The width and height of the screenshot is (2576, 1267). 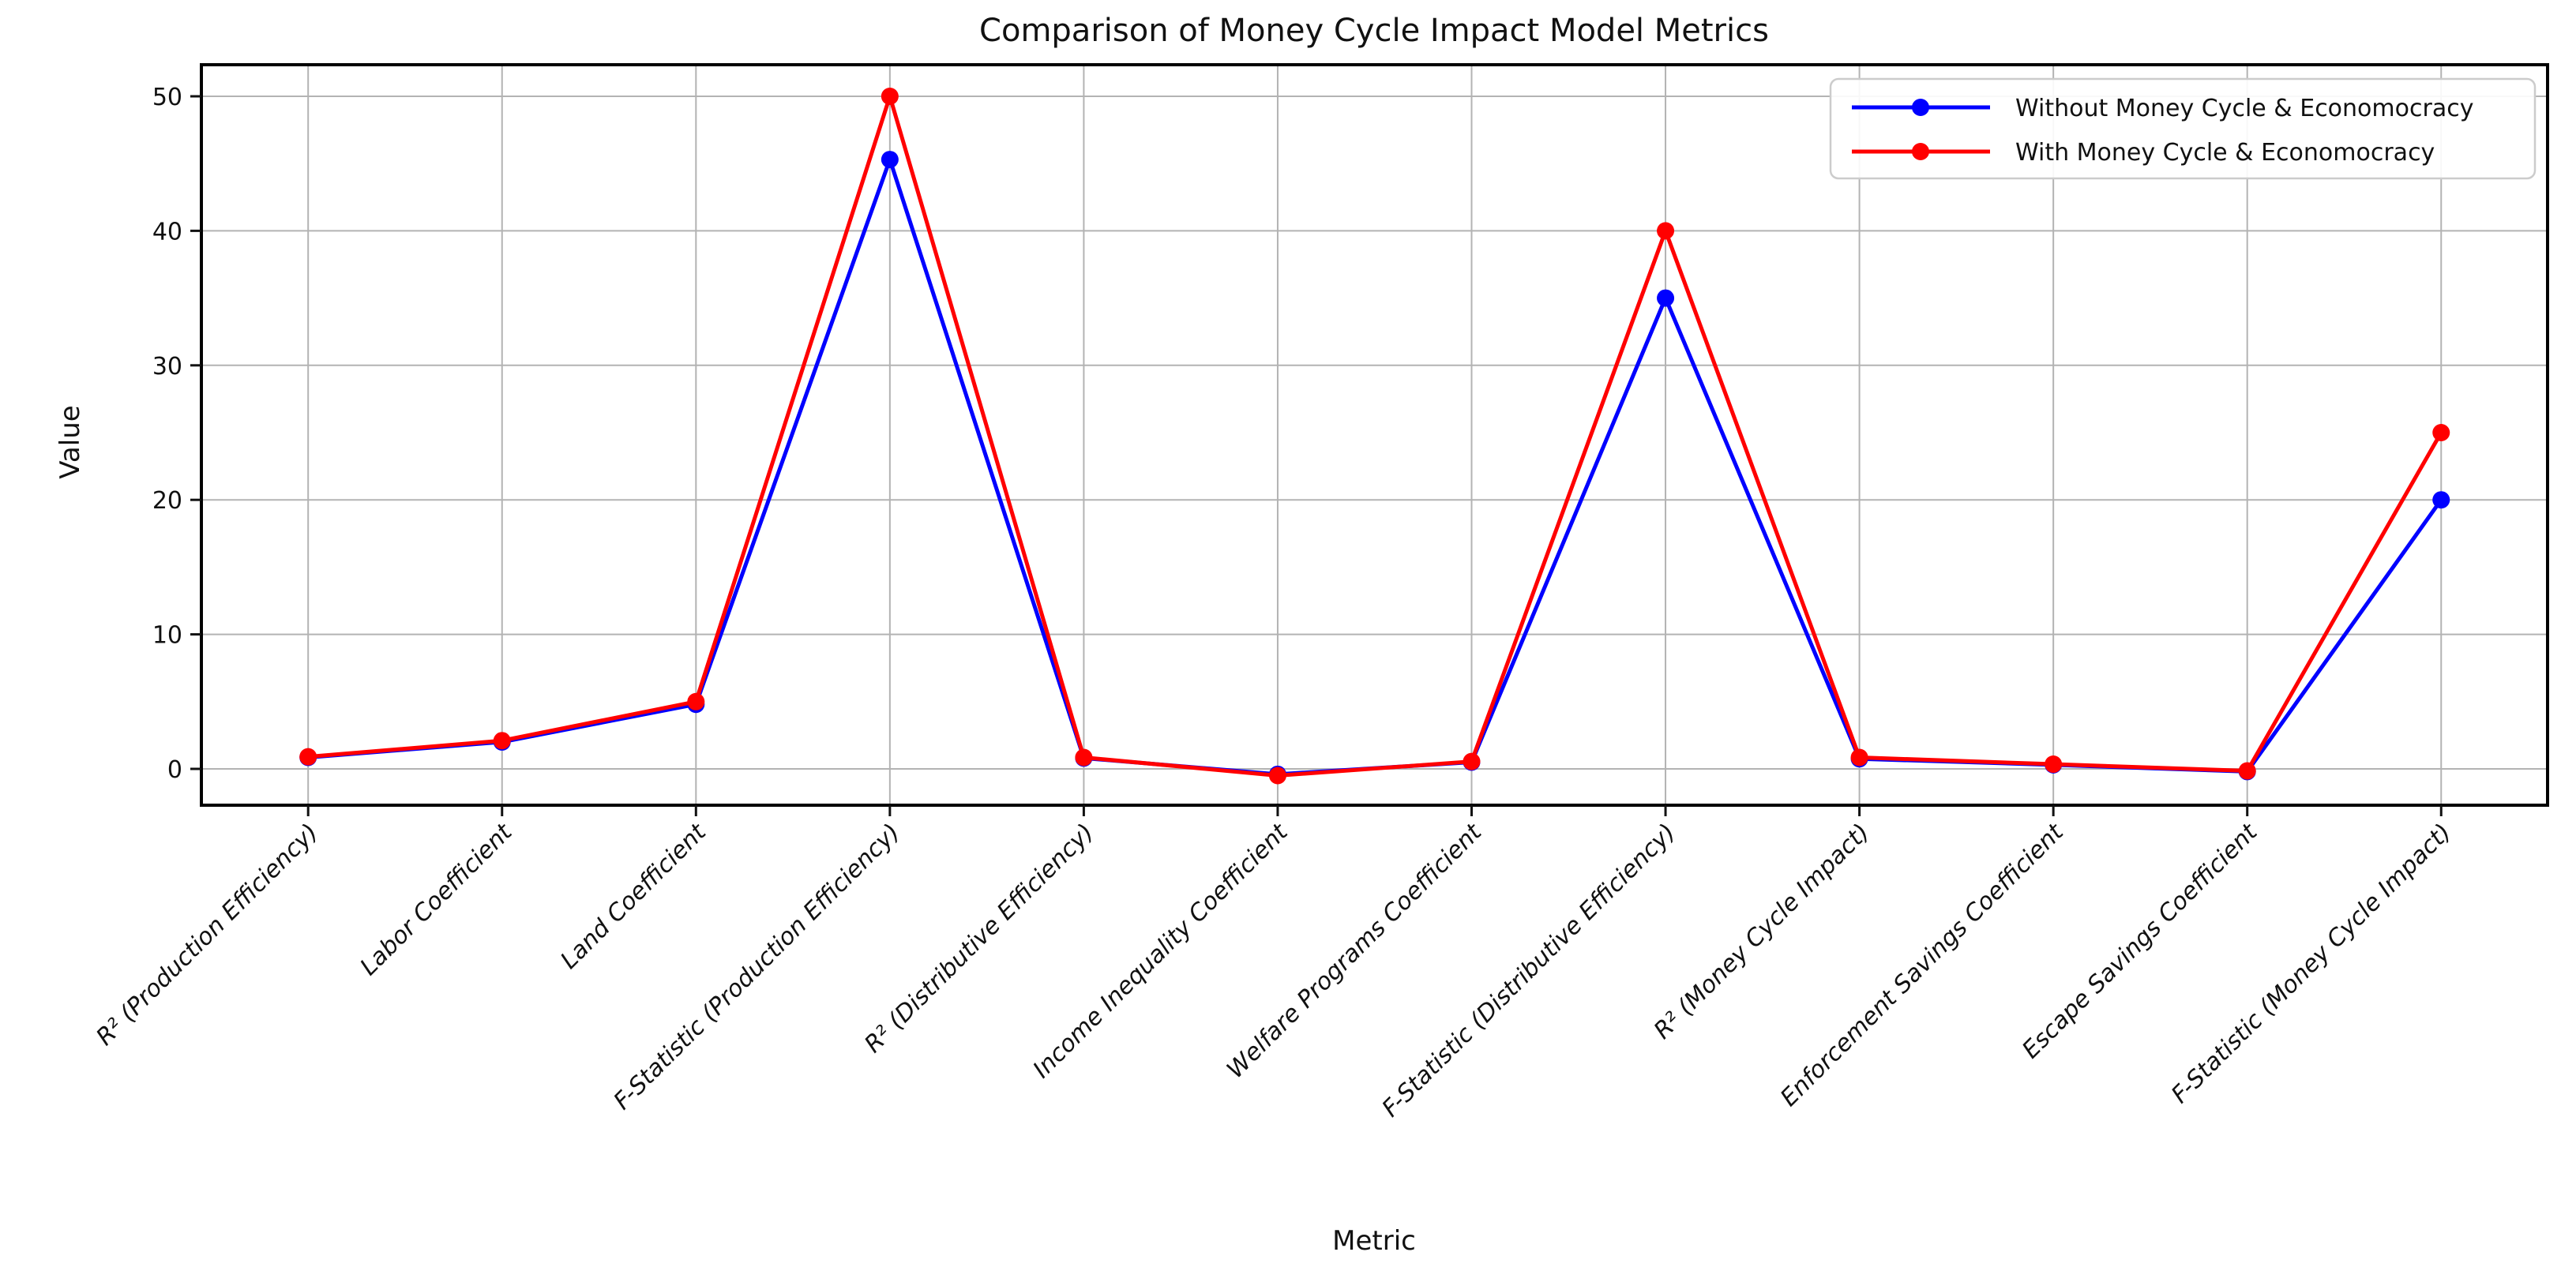 What do you see at coordinates (167, 636) in the screenshot?
I see `y-tick-label: 10` at bounding box center [167, 636].